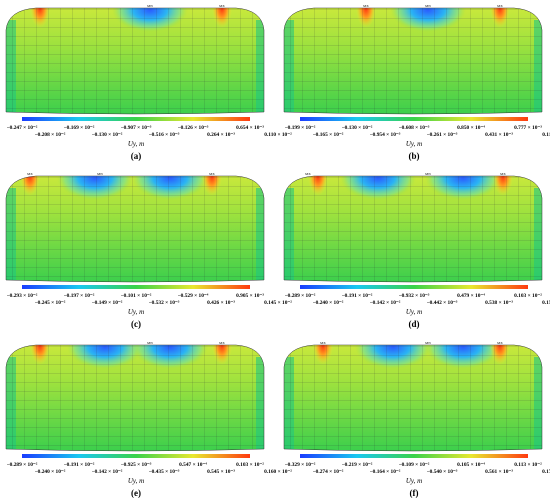 The height and width of the screenshot is (503, 550). What do you see at coordinates (385, 472) in the screenshot?
I see `scale-label: −0.164 × 10⁻²` at bounding box center [385, 472].